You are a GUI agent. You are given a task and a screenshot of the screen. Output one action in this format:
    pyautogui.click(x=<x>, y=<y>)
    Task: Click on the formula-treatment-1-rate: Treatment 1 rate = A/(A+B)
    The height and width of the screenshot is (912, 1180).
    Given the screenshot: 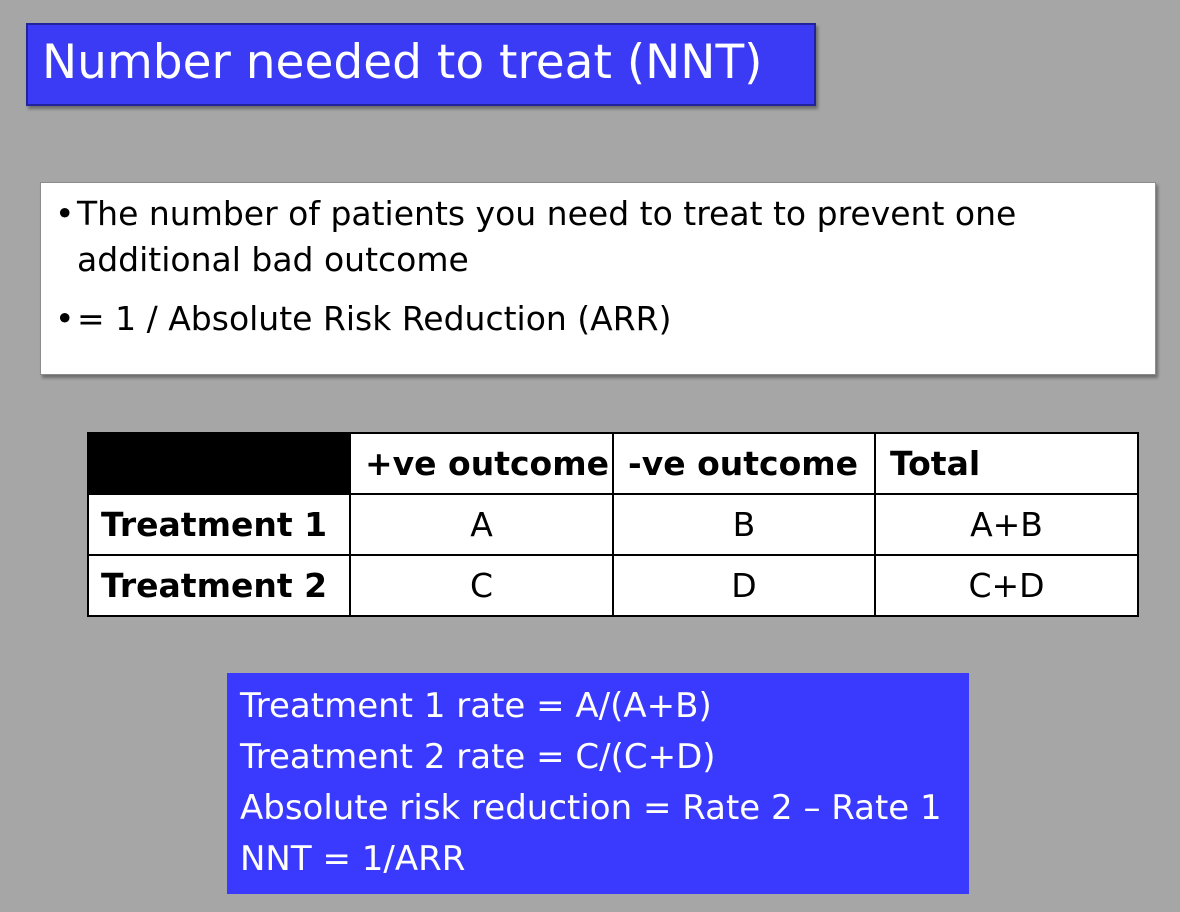 What is the action you would take?
    pyautogui.click(x=476, y=706)
    